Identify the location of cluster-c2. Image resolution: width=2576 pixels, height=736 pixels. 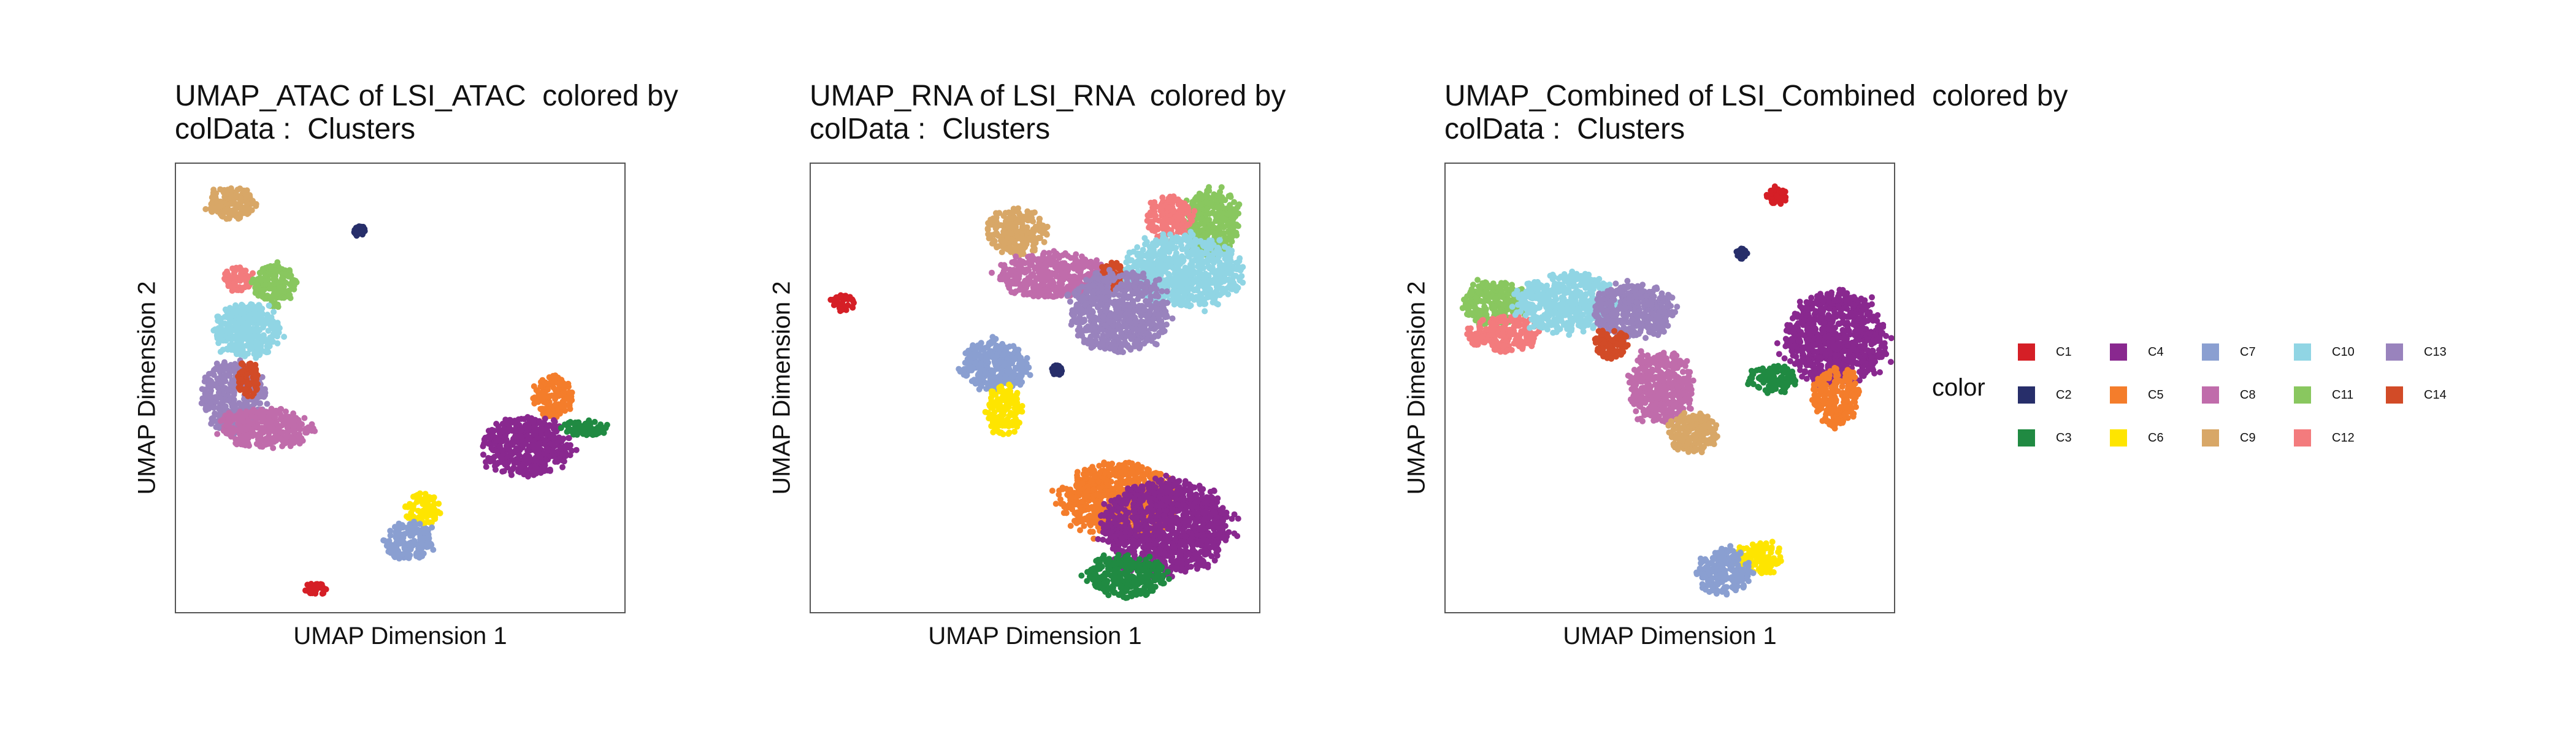
(359, 231).